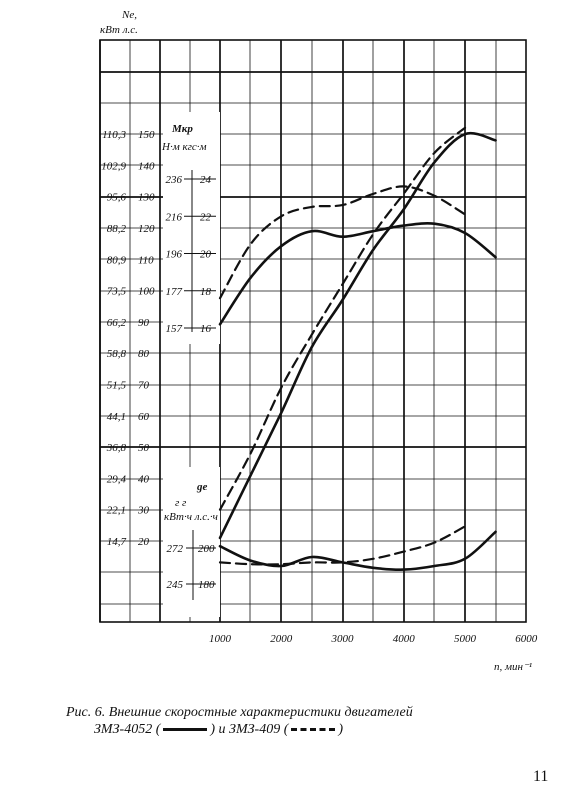 This screenshot has width=564, height=800. Describe the element at coordinates (175, 585) in the screenshot. I see `fuel-tick-kwh: 245` at that location.